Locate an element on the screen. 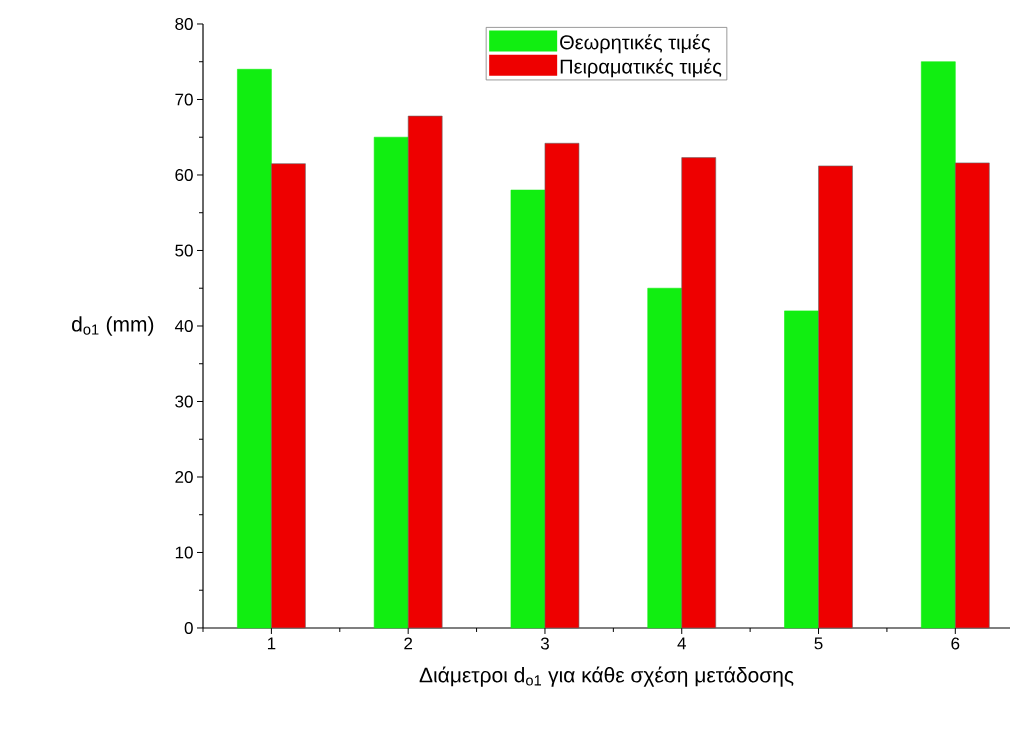  y-tick-label: 30 is located at coordinates (184, 401).